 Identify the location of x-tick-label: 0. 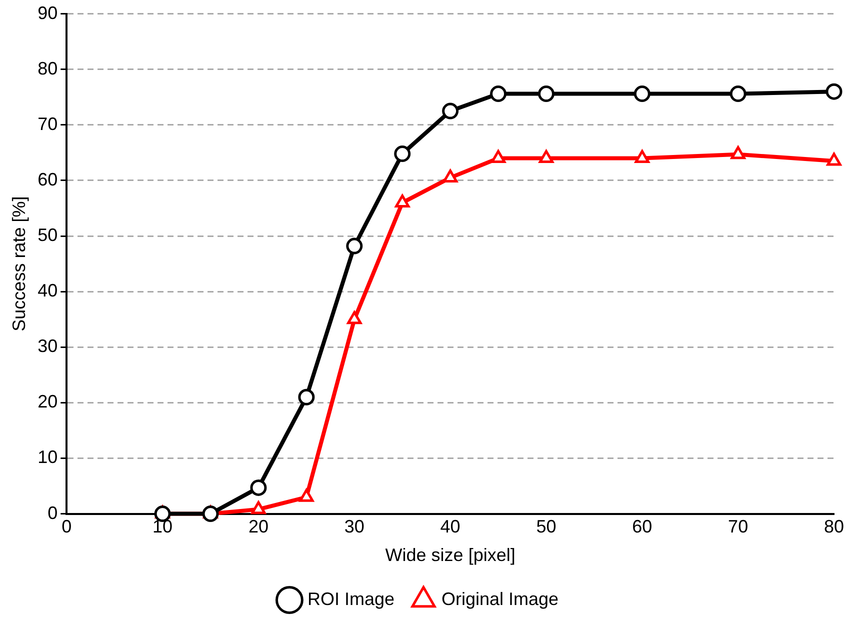
(67, 526).